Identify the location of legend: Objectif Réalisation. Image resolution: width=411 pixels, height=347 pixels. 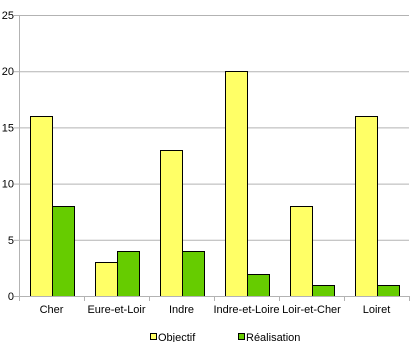
(225, 338).